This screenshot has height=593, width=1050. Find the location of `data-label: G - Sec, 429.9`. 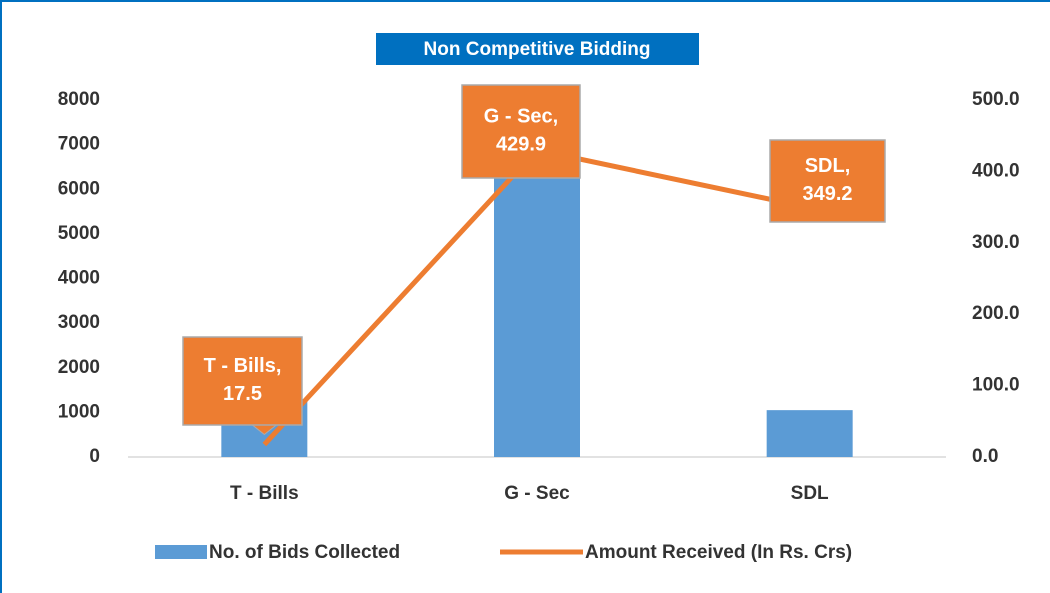

data-label: G - Sec, 429.9 is located at coordinates (521, 131).